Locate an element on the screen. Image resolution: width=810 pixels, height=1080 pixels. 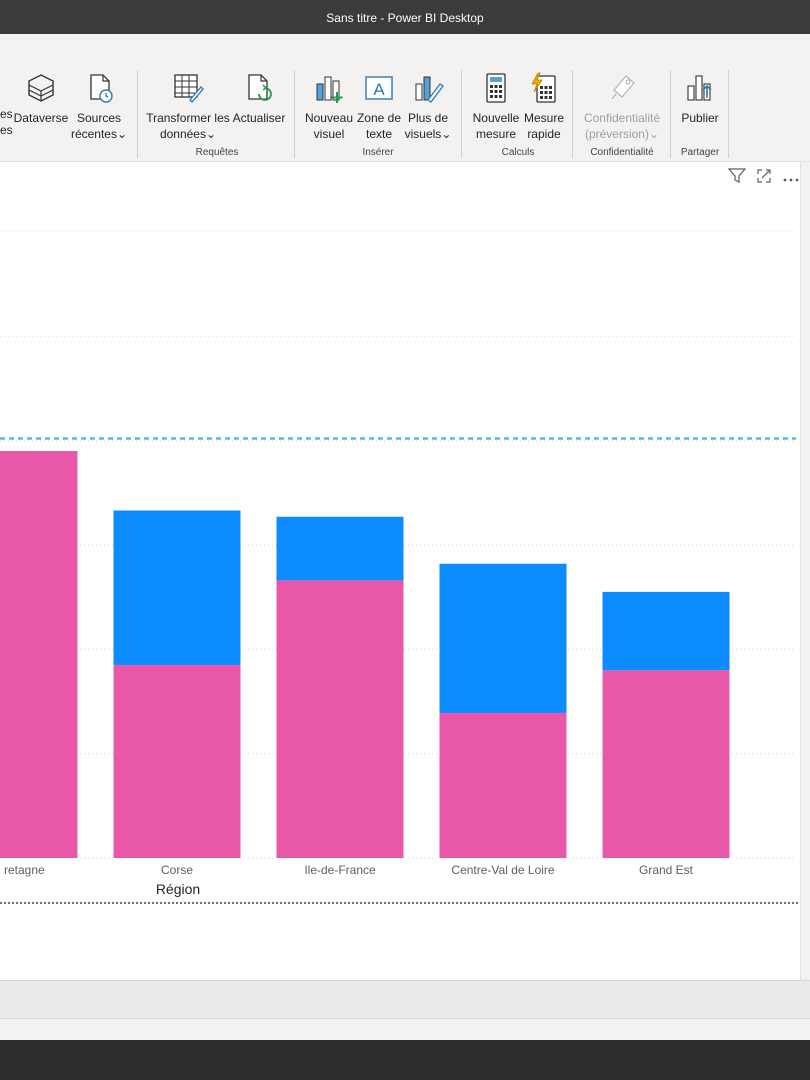
publish-label: Publier is located at coordinates (700, 118).